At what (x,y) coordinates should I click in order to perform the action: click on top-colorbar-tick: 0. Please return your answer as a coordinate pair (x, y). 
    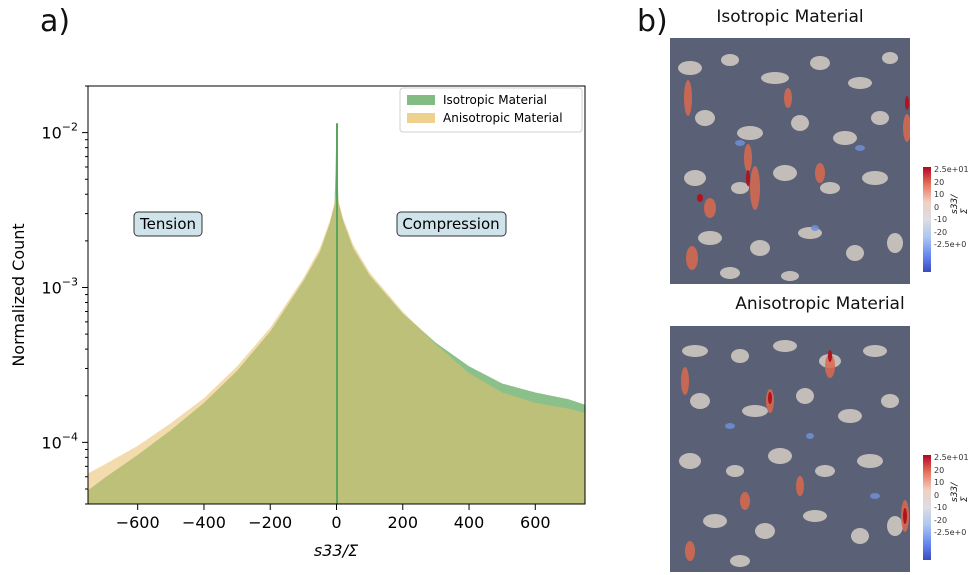
    Looking at the image, I should click on (937, 207).